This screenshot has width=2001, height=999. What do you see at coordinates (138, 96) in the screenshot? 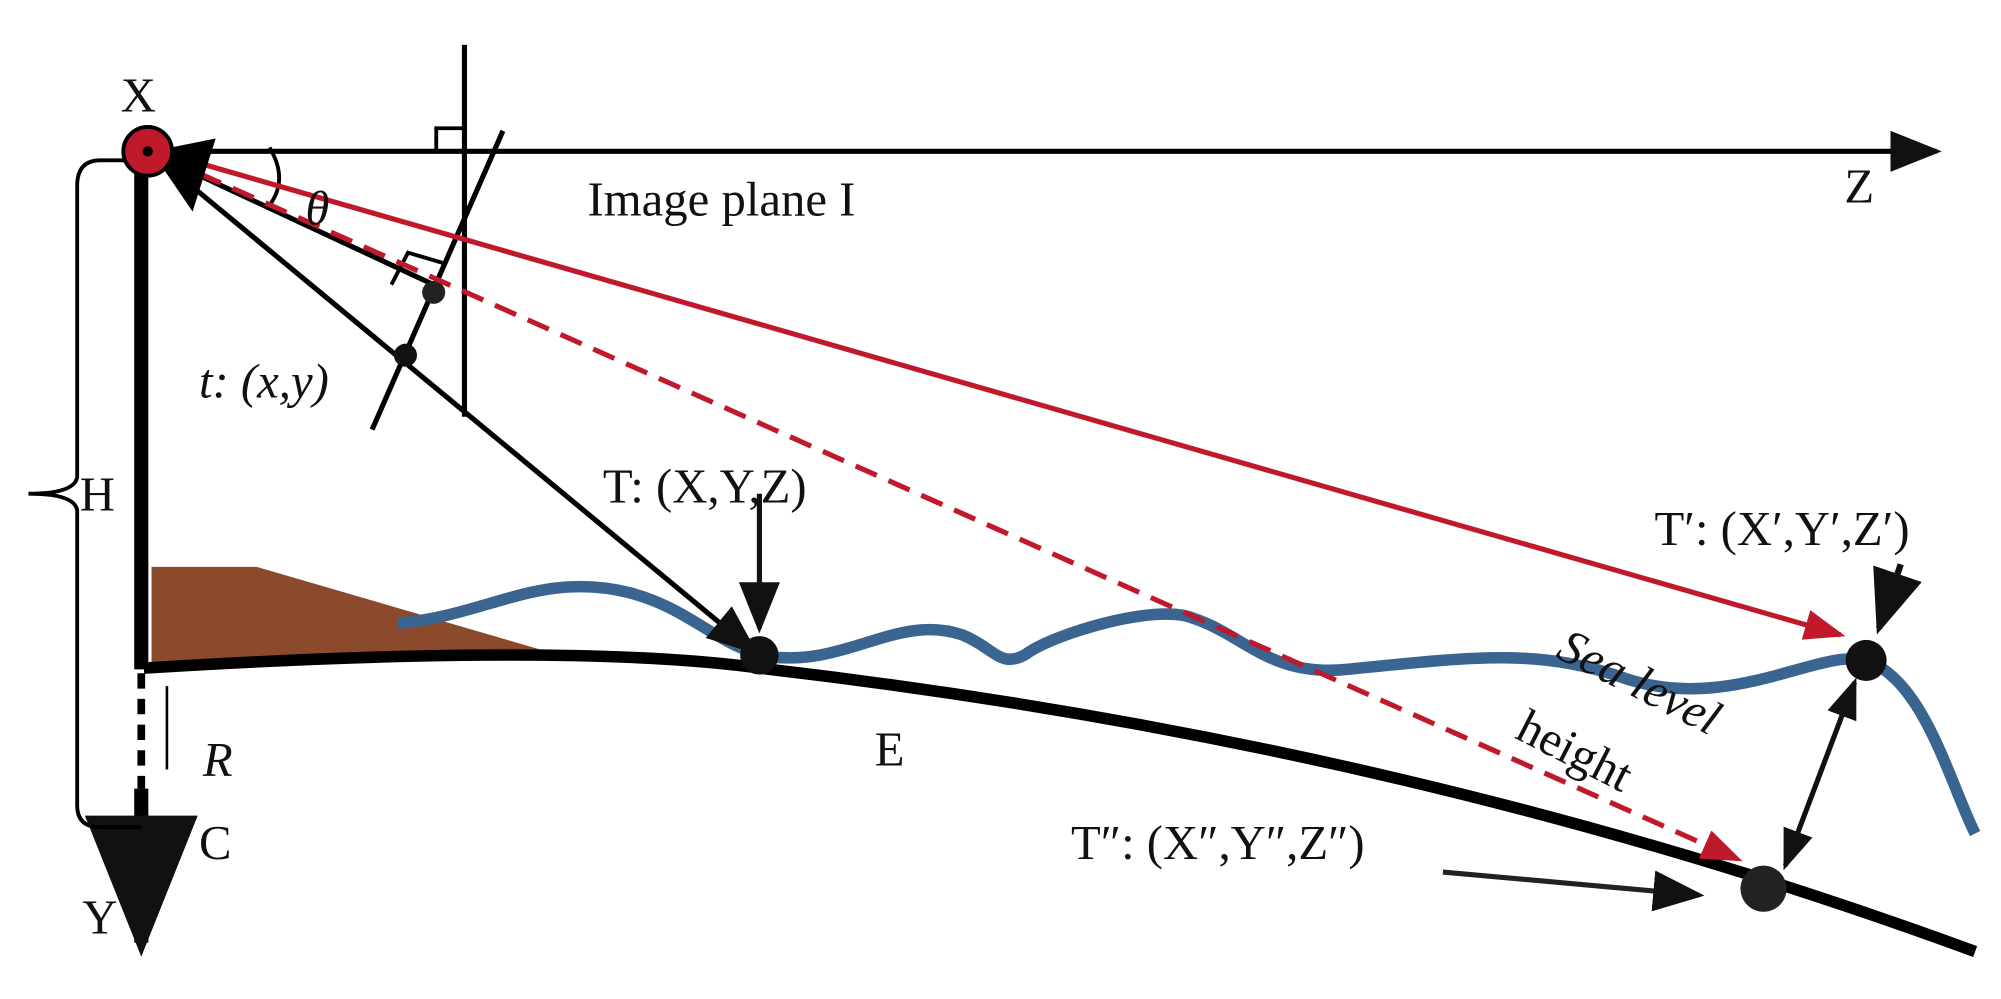
I see `axis-label: X` at bounding box center [138, 96].